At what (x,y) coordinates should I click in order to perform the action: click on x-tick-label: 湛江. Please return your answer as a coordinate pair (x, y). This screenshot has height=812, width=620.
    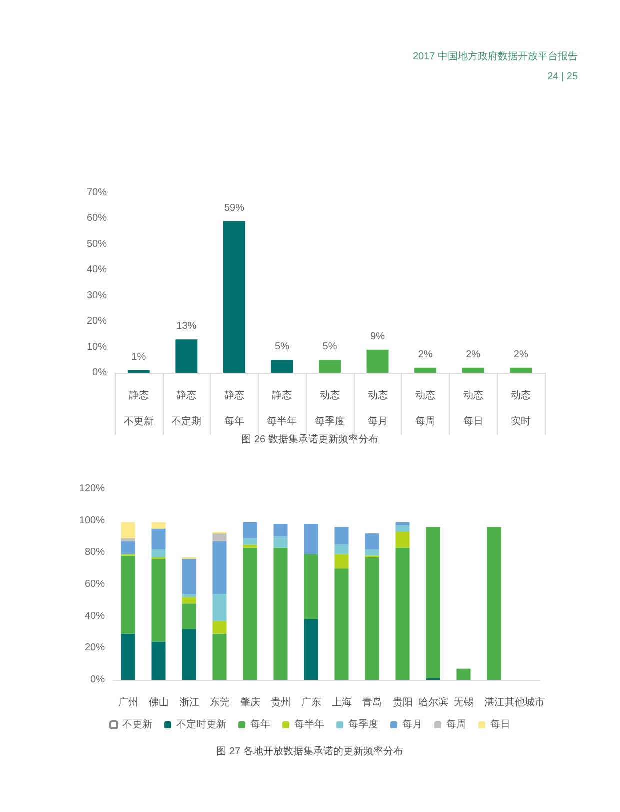
    Looking at the image, I should click on (494, 702).